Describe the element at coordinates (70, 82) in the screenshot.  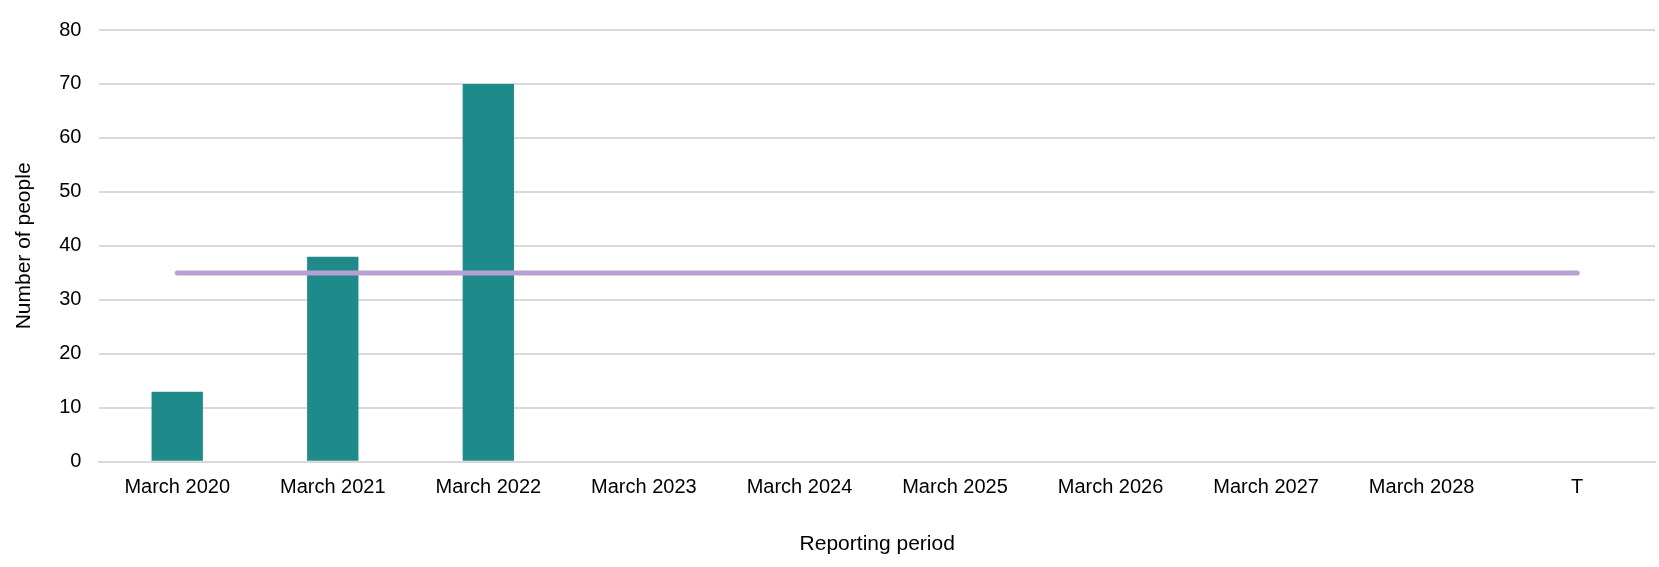
I see `y-tick-label: 70` at that location.